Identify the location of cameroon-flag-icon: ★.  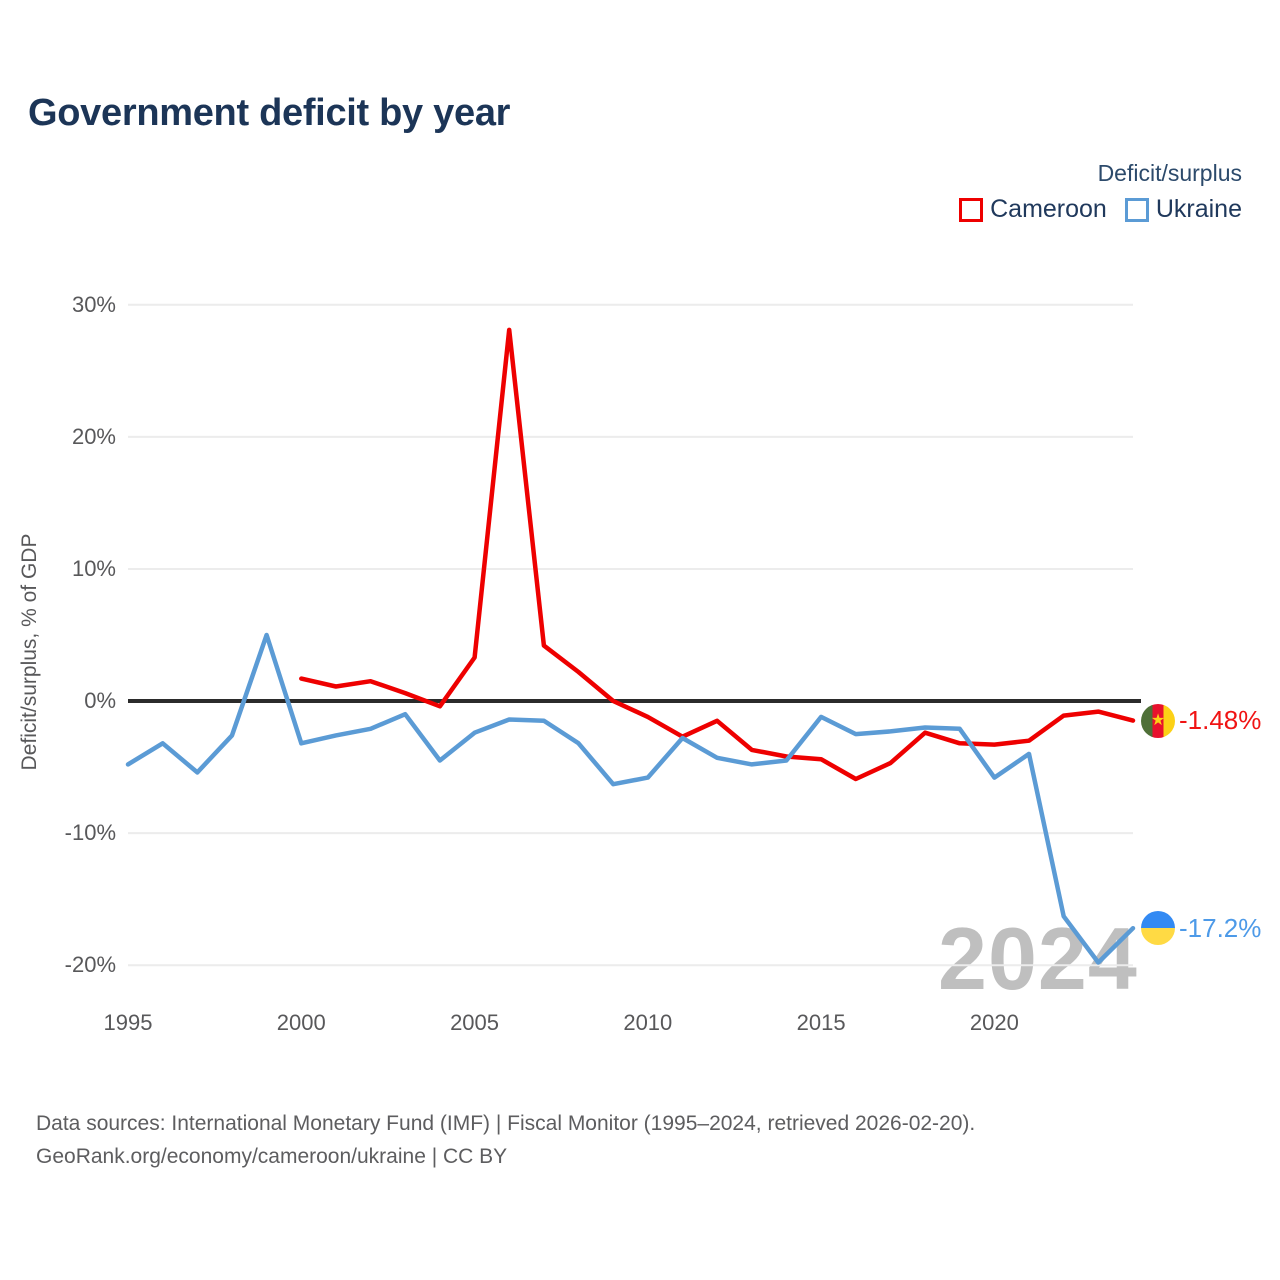
(1158, 720).